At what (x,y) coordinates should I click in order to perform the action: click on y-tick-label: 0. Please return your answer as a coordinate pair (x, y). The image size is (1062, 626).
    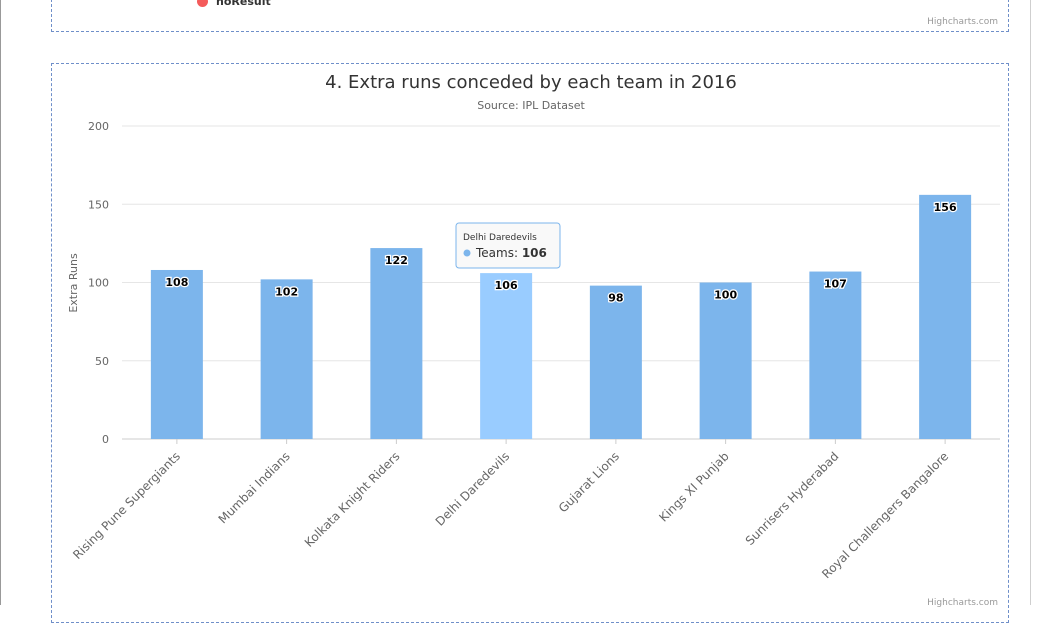
    Looking at the image, I should click on (105, 439).